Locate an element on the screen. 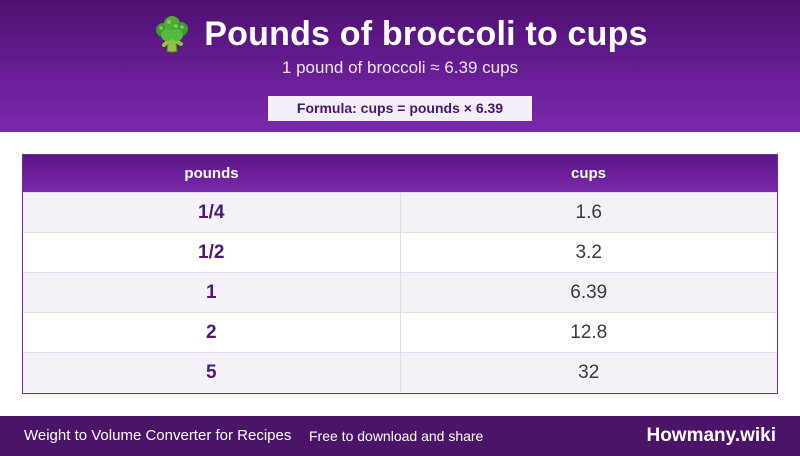 Image resolution: width=800 pixels, height=456 pixels. cups-cell: 6.39 is located at coordinates (589, 292).